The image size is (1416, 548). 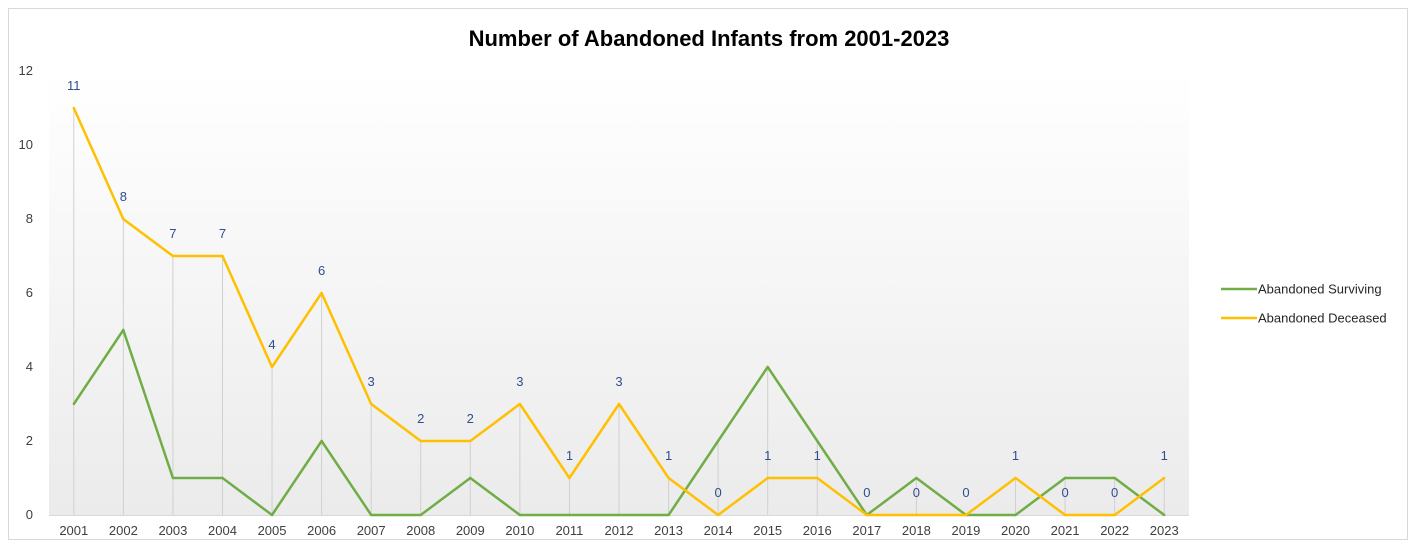 What do you see at coordinates (123, 530) in the screenshot?
I see `x-tick-label: 2002` at bounding box center [123, 530].